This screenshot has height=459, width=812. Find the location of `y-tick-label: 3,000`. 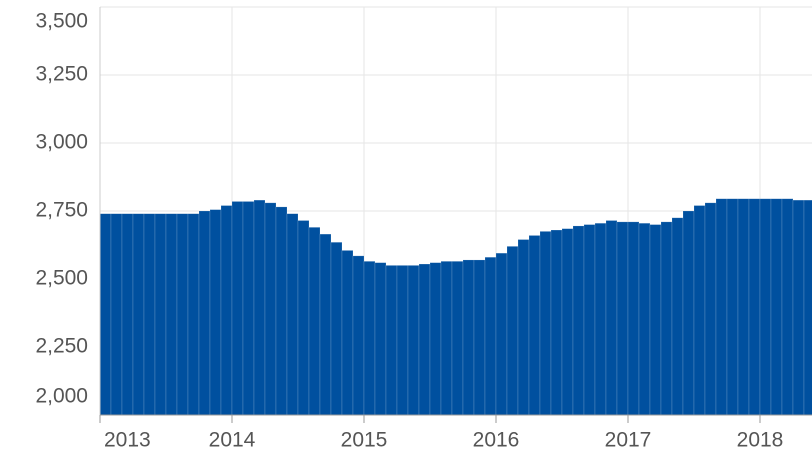

y-tick-label: 3,000 is located at coordinates (61, 142).